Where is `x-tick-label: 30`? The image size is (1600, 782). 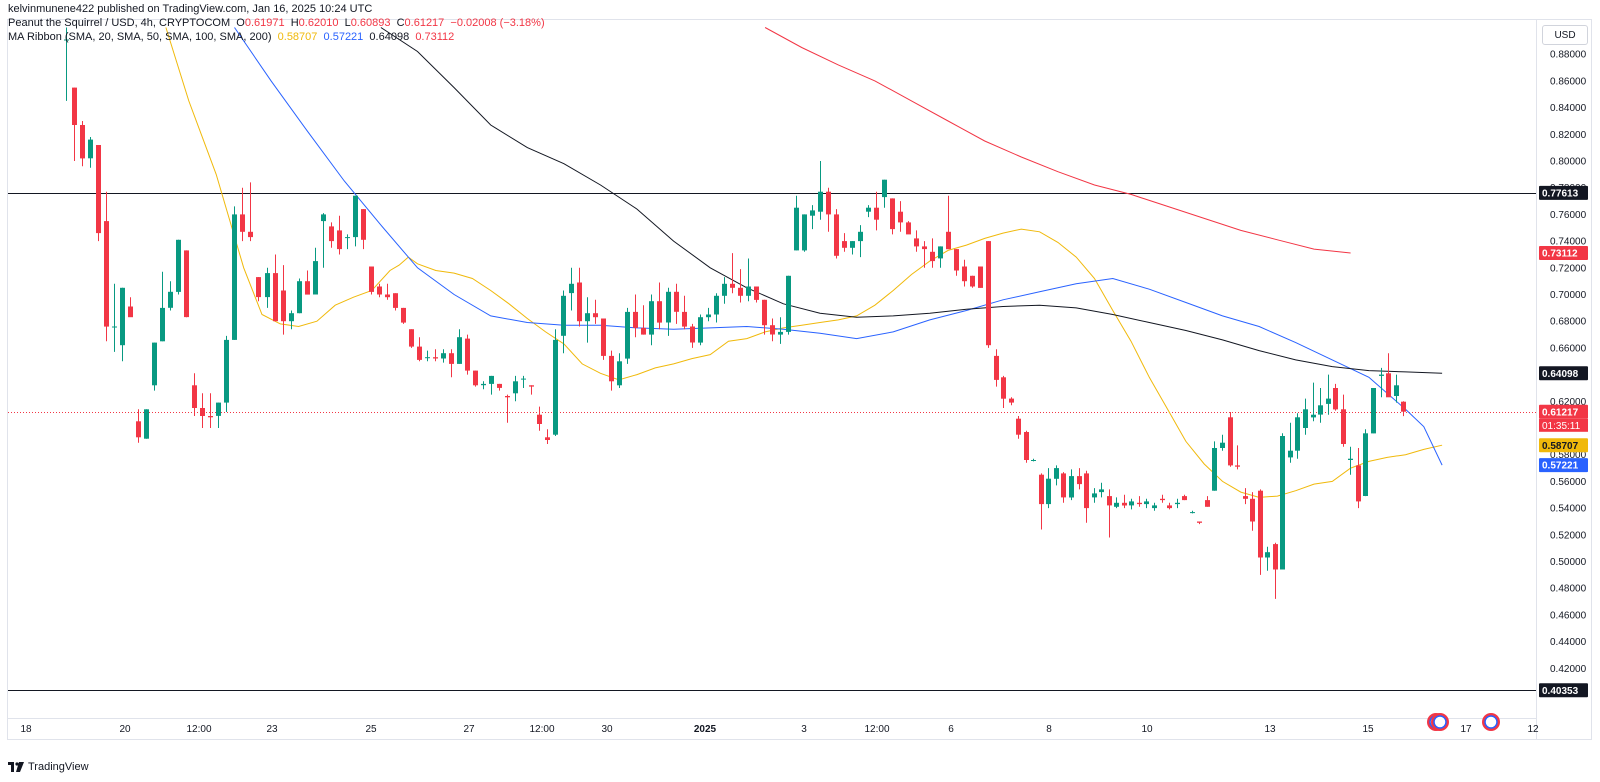 x-tick-label: 30 is located at coordinates (607, 729).